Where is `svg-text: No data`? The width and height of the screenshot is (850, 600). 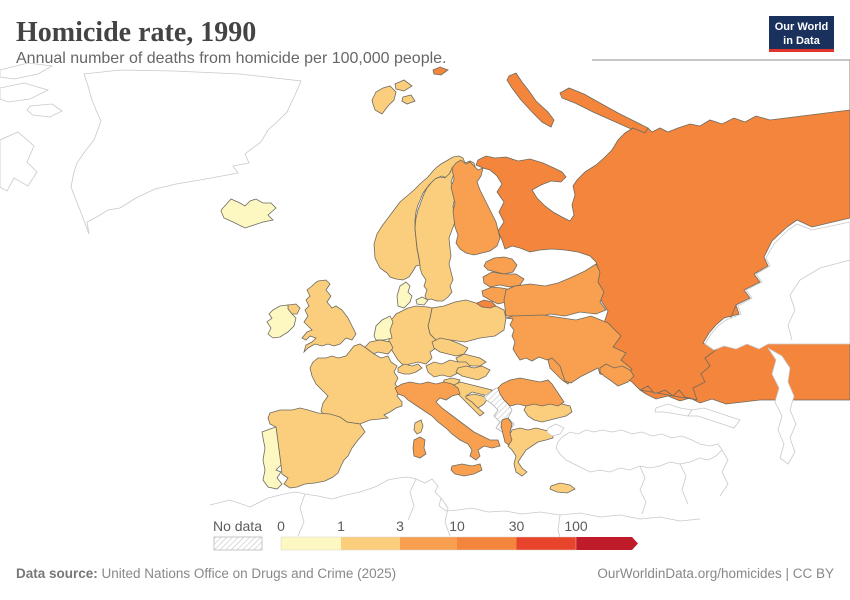
svg-text: No data is located at coordinates (237, 526).